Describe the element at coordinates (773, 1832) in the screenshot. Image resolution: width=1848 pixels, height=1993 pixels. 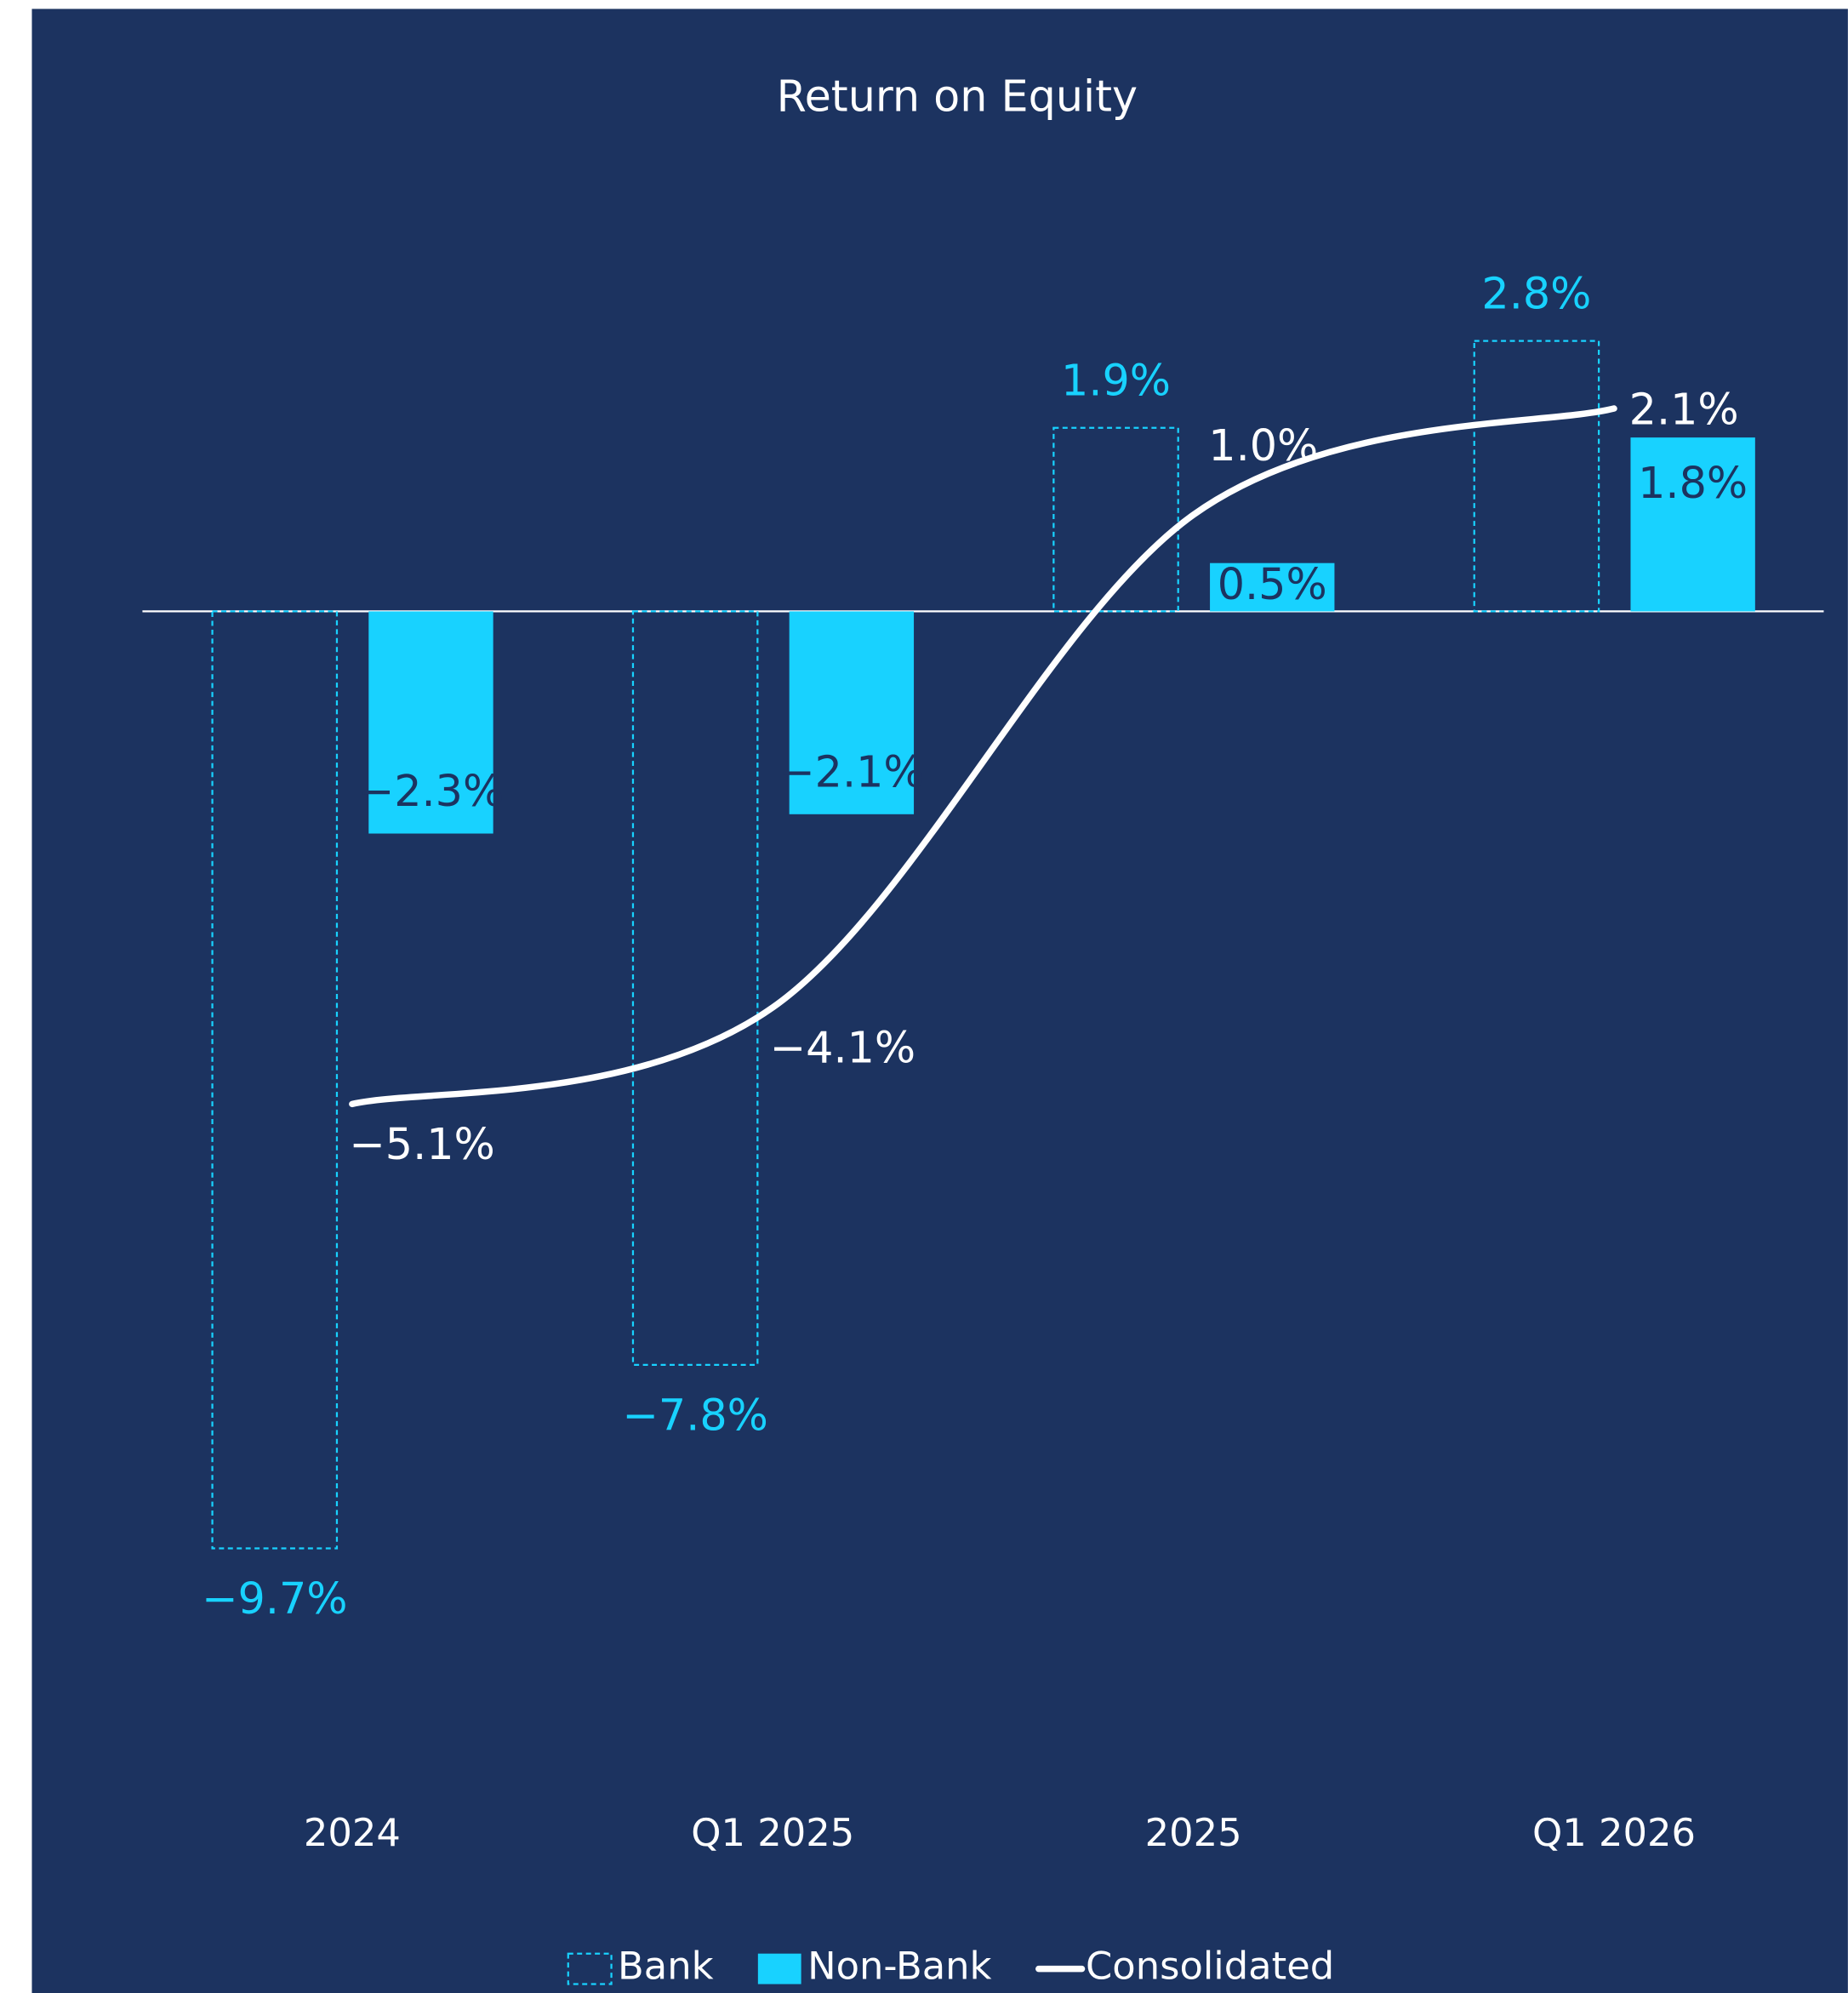
I see `x-tick-label: Q1 2025` at that location.